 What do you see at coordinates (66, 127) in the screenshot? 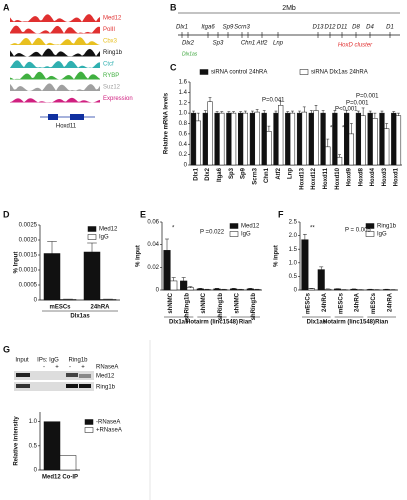
I see `gene-label: Hoxd11` at bounding box center [66, 127].